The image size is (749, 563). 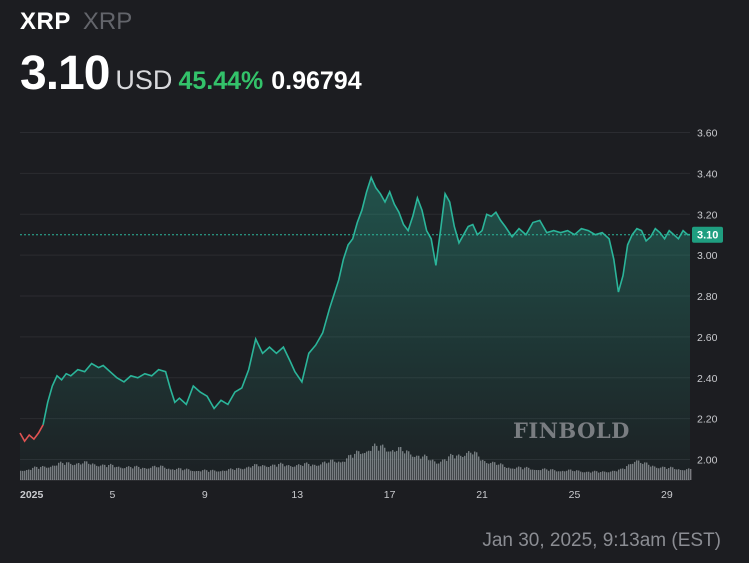 I want to click on y-tick-label: 3.20, so click(x=707, y=215).